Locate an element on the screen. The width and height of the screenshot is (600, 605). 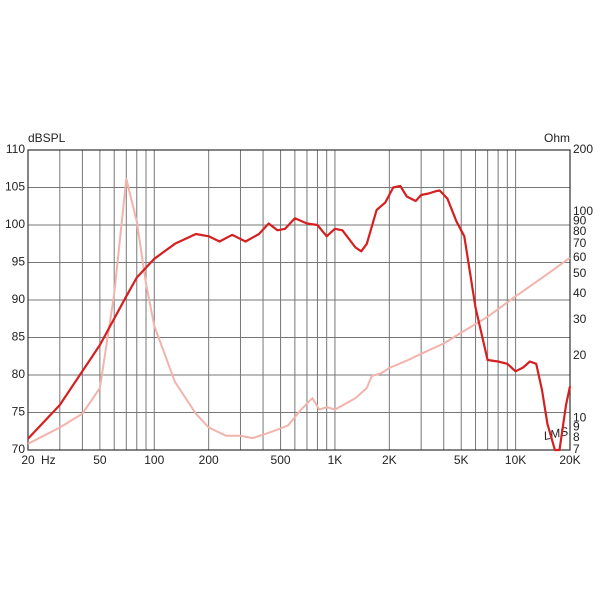
y2-tick-label: 90 is located at coordinates (580, 221).